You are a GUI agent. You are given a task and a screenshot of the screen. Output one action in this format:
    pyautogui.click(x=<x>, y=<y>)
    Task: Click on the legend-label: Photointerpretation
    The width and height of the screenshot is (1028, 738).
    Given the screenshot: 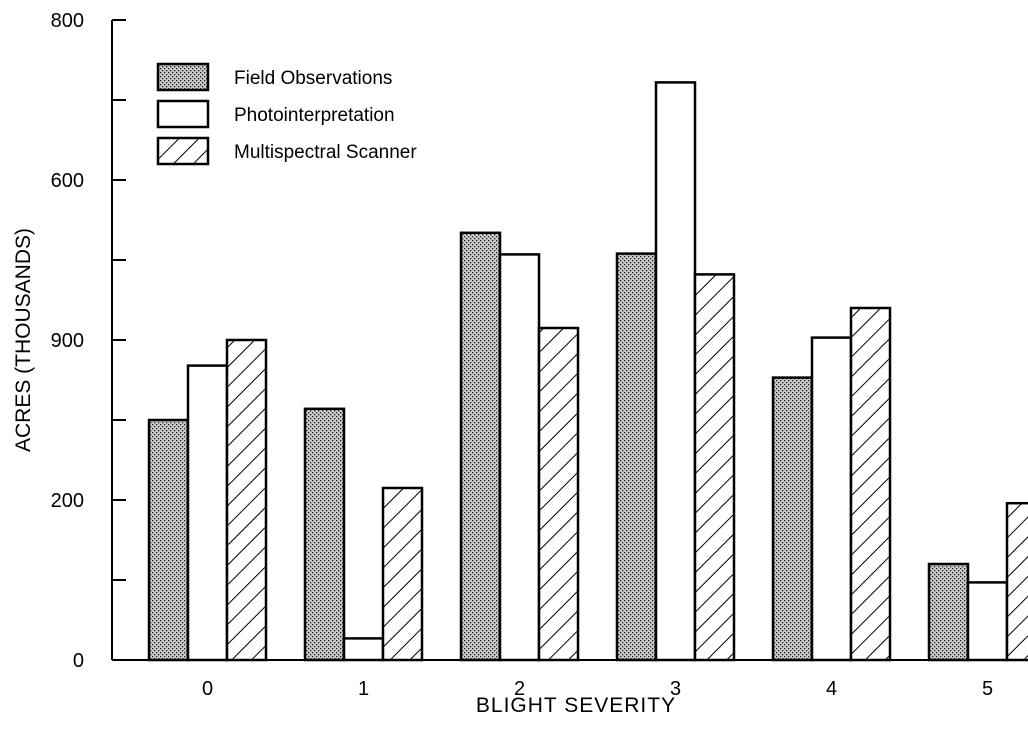 What is the action you would take?
    pyautogui.click(x=314, y=115)
    